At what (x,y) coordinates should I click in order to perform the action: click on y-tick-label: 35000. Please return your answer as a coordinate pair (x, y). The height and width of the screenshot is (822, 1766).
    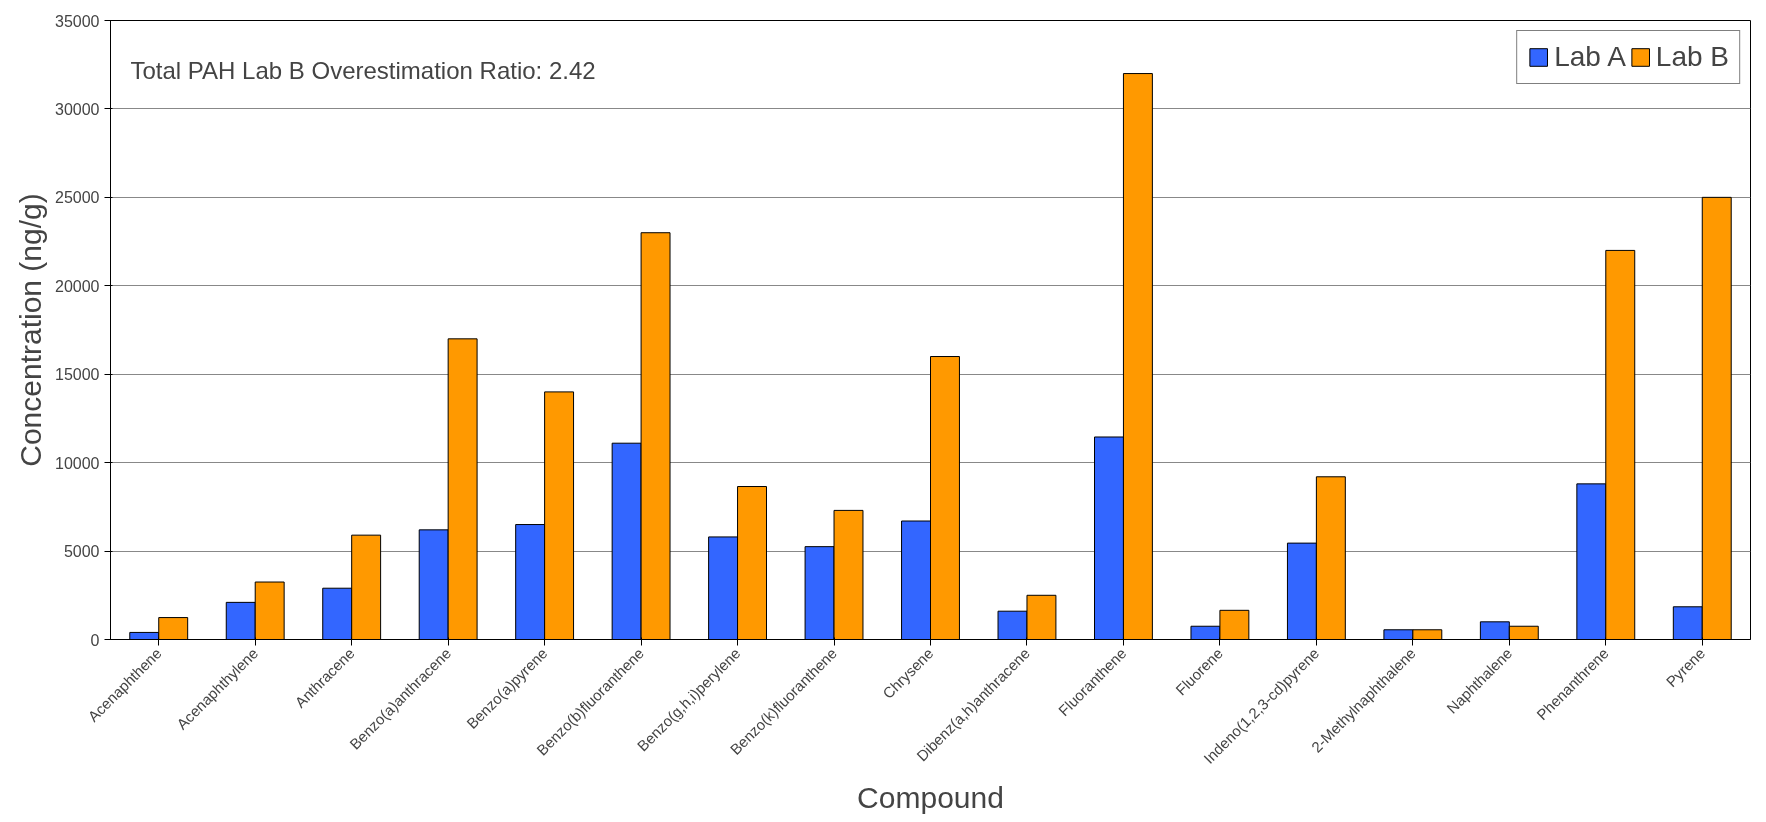
    Looking at the image, I should click on (77, 21).